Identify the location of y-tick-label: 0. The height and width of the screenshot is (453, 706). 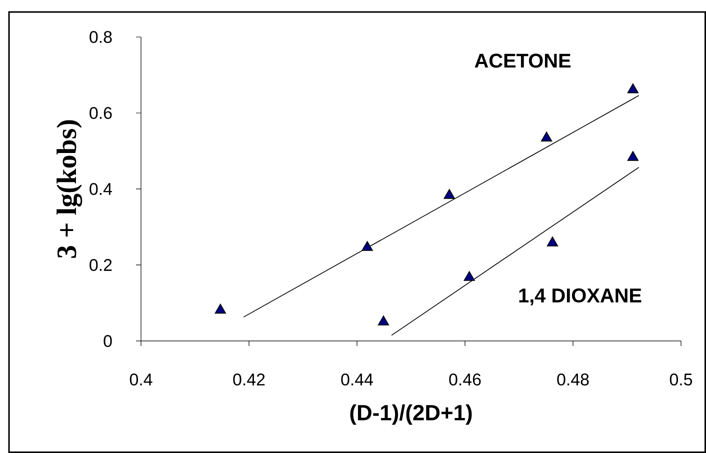
(108, 340).